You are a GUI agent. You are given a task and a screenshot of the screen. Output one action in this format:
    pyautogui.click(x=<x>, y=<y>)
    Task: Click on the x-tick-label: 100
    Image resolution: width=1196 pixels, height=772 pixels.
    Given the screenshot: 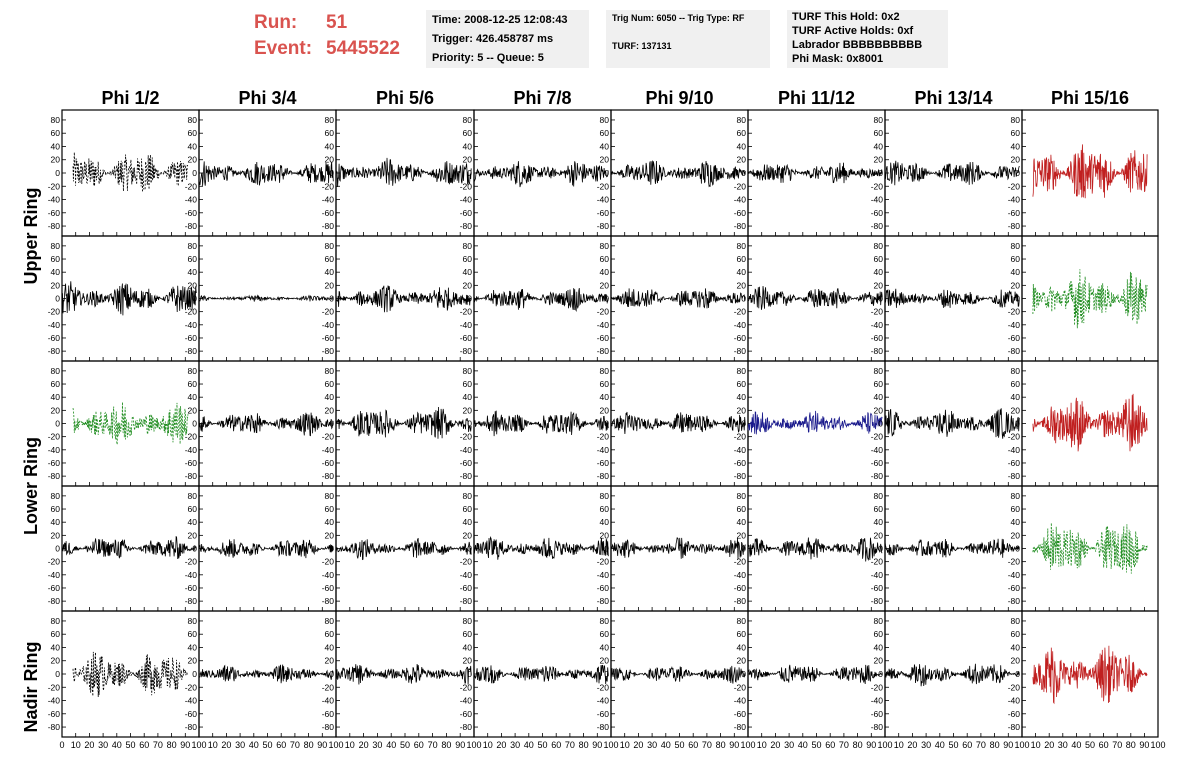 What is the action you would take?
    pyautogui.click(x=1157, y=745)
    